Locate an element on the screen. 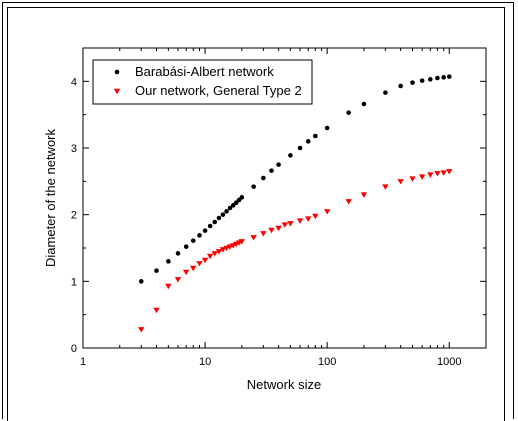 The height and width of the screenshot is (421, 518). x-tick-label: 100 is located at coordinates (327, 362).